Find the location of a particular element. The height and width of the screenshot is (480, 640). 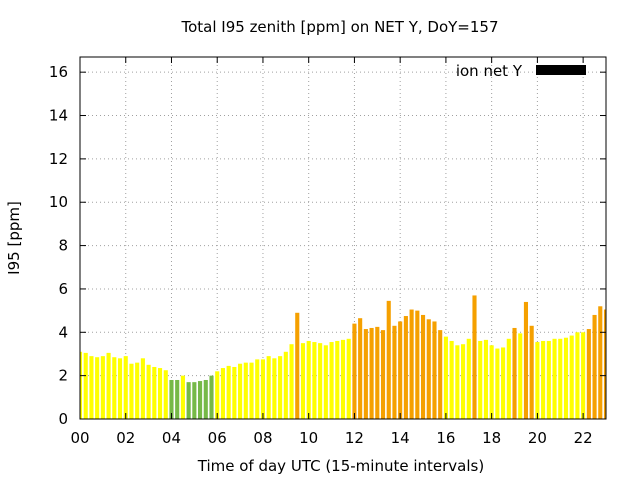

x-tick-label: 20 is located at coordinates (537, 438).